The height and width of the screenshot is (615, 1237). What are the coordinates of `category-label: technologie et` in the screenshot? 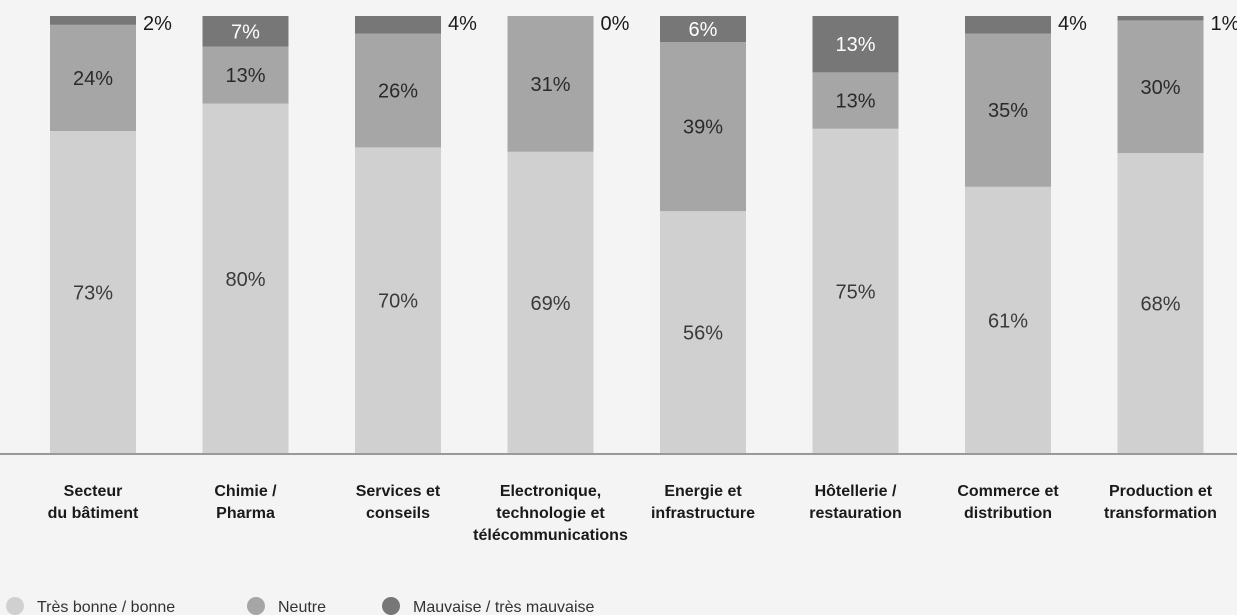 It's located at (550, 513).